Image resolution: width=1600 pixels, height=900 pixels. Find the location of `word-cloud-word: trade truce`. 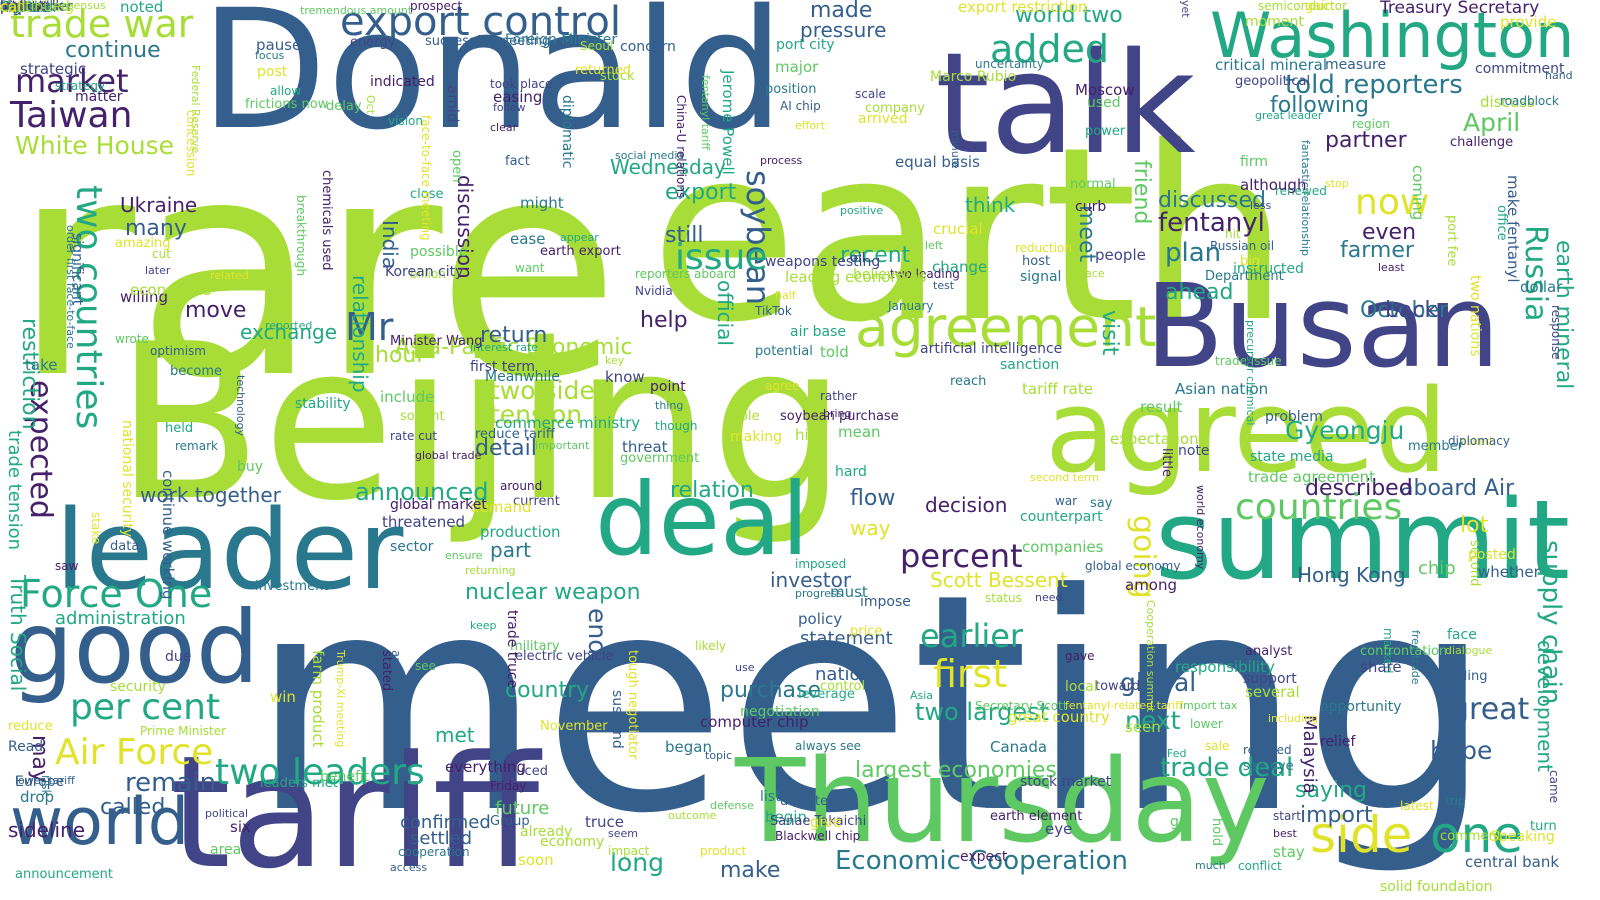

word-cloud-word: trade truce is located at coordinates (512, 649).